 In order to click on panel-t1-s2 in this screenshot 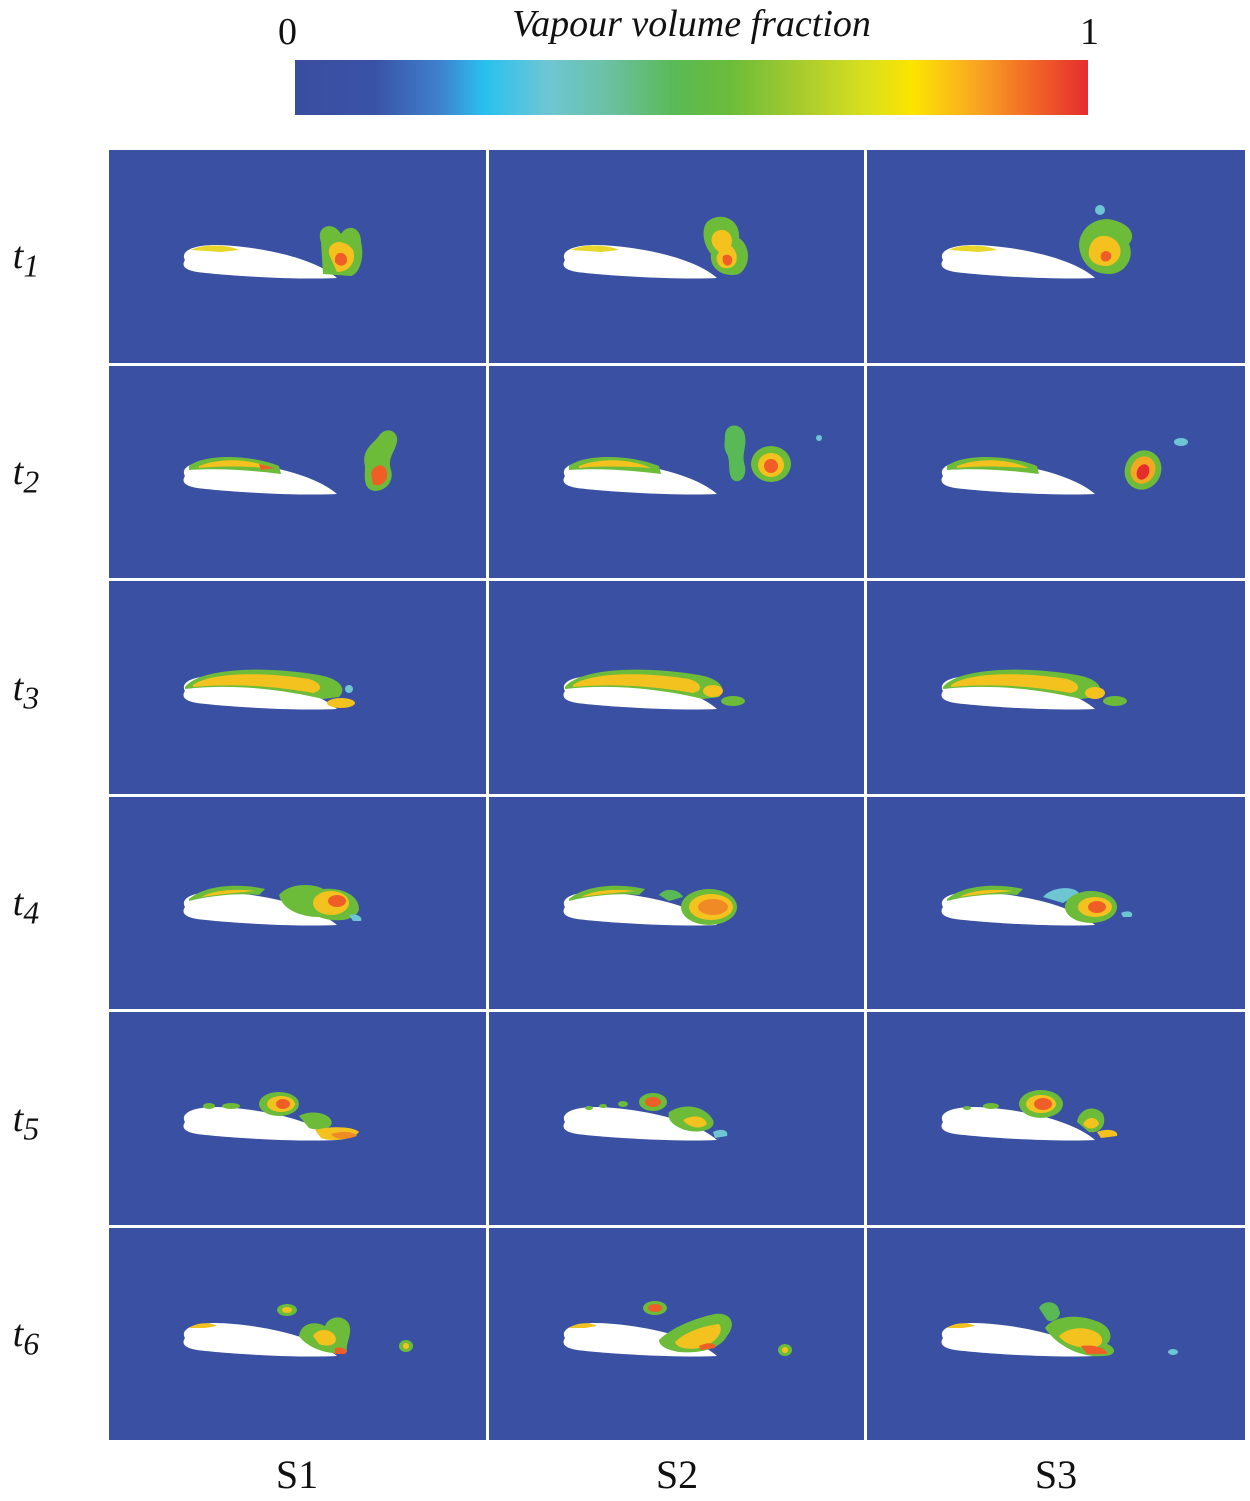, I will do `click(676, 256)`.